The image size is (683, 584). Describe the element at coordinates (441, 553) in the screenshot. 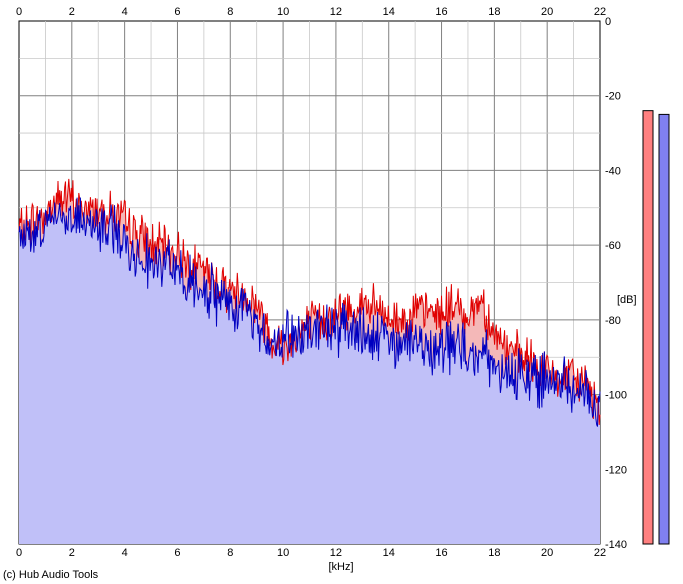

I see `x-tick-label-bottom: 16` at that location.